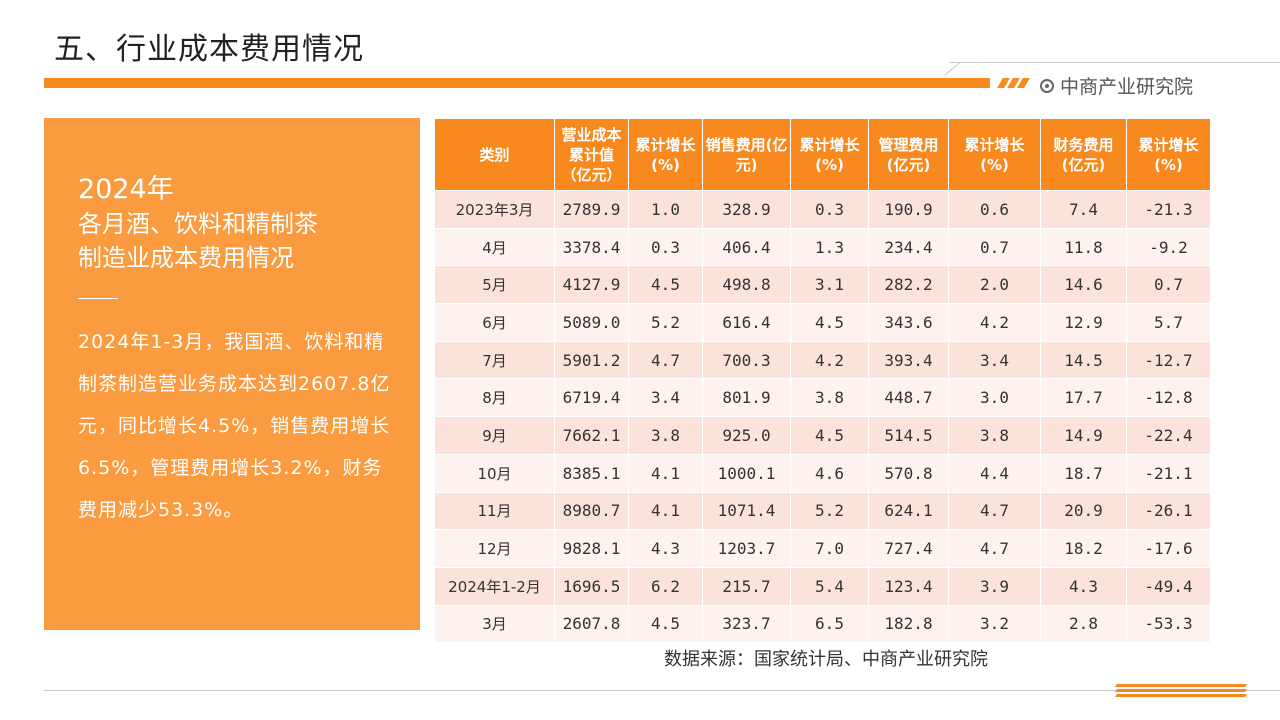 Image resolution: width=1280 pixels, height=720 pixels. I want to click on cell-finance-expense: 7.4, so click(1083, 209).